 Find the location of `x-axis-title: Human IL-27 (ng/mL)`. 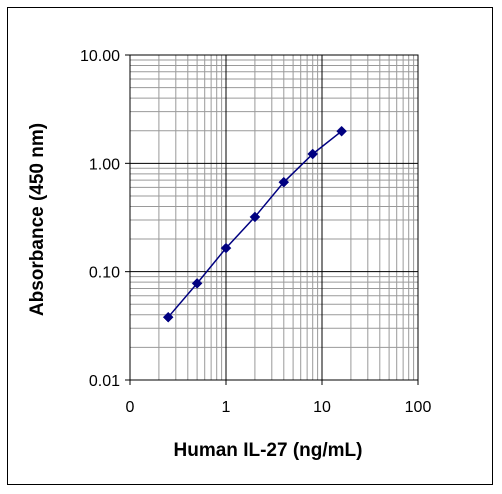

x-axis-title: Human IL-27 (ng/mL) is located at coordinates (268, 450).